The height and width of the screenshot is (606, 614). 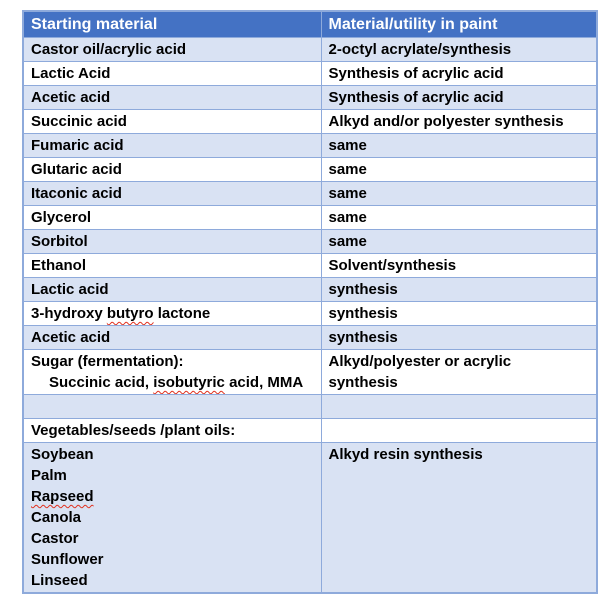 I want to click on starting-material-cell, so click(x=172, y=406).